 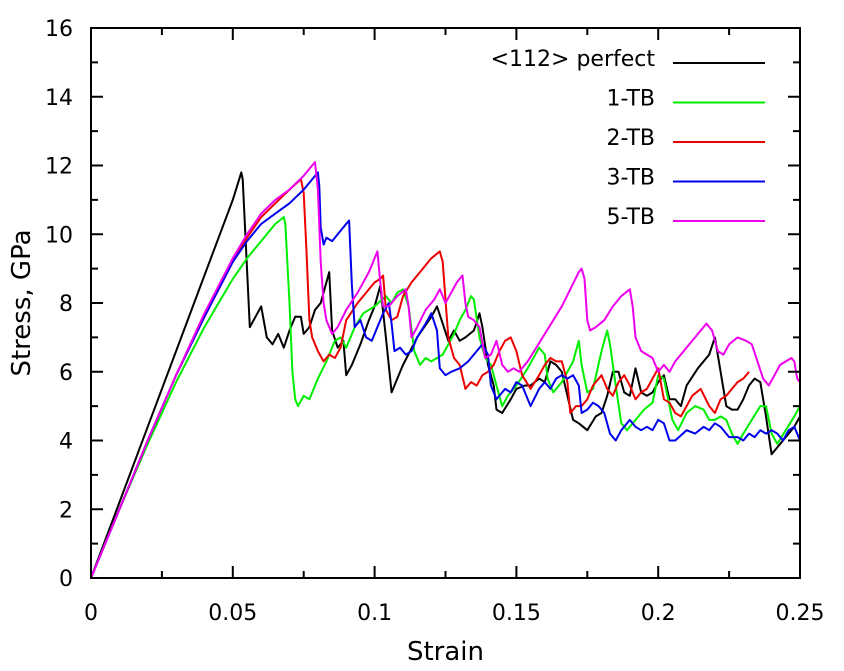 I want to click on y-tick-label: 14, so click(x=59, y=98).